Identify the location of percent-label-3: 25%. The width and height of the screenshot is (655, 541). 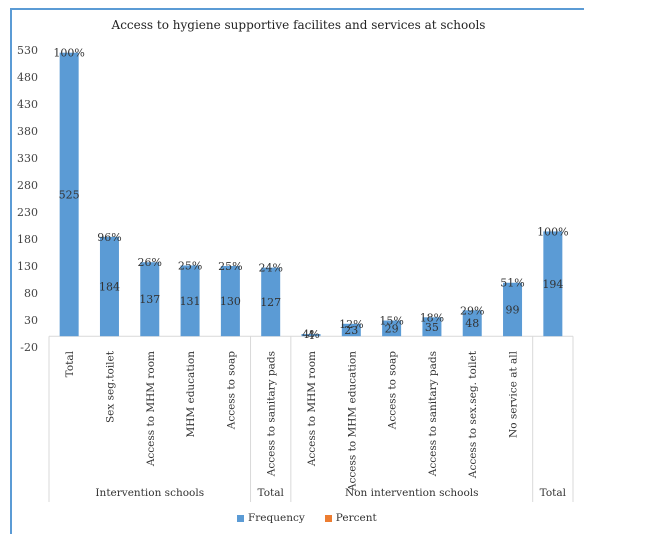
(190, 265).